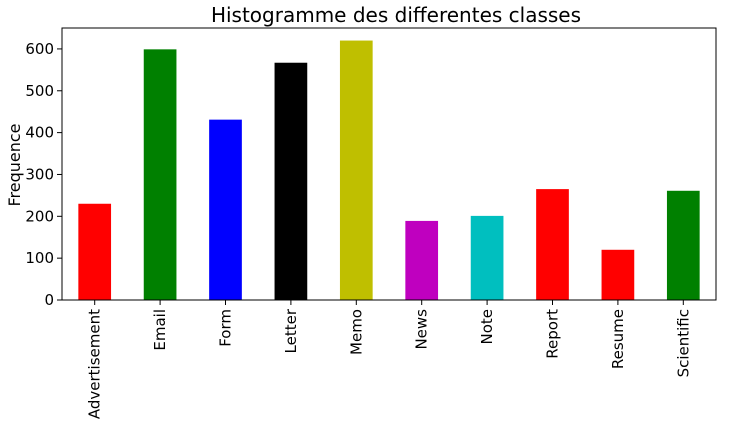  Describe the element at coordinates (39, 216) in the screenshot. I see `y-tick-label: 200` at that location.